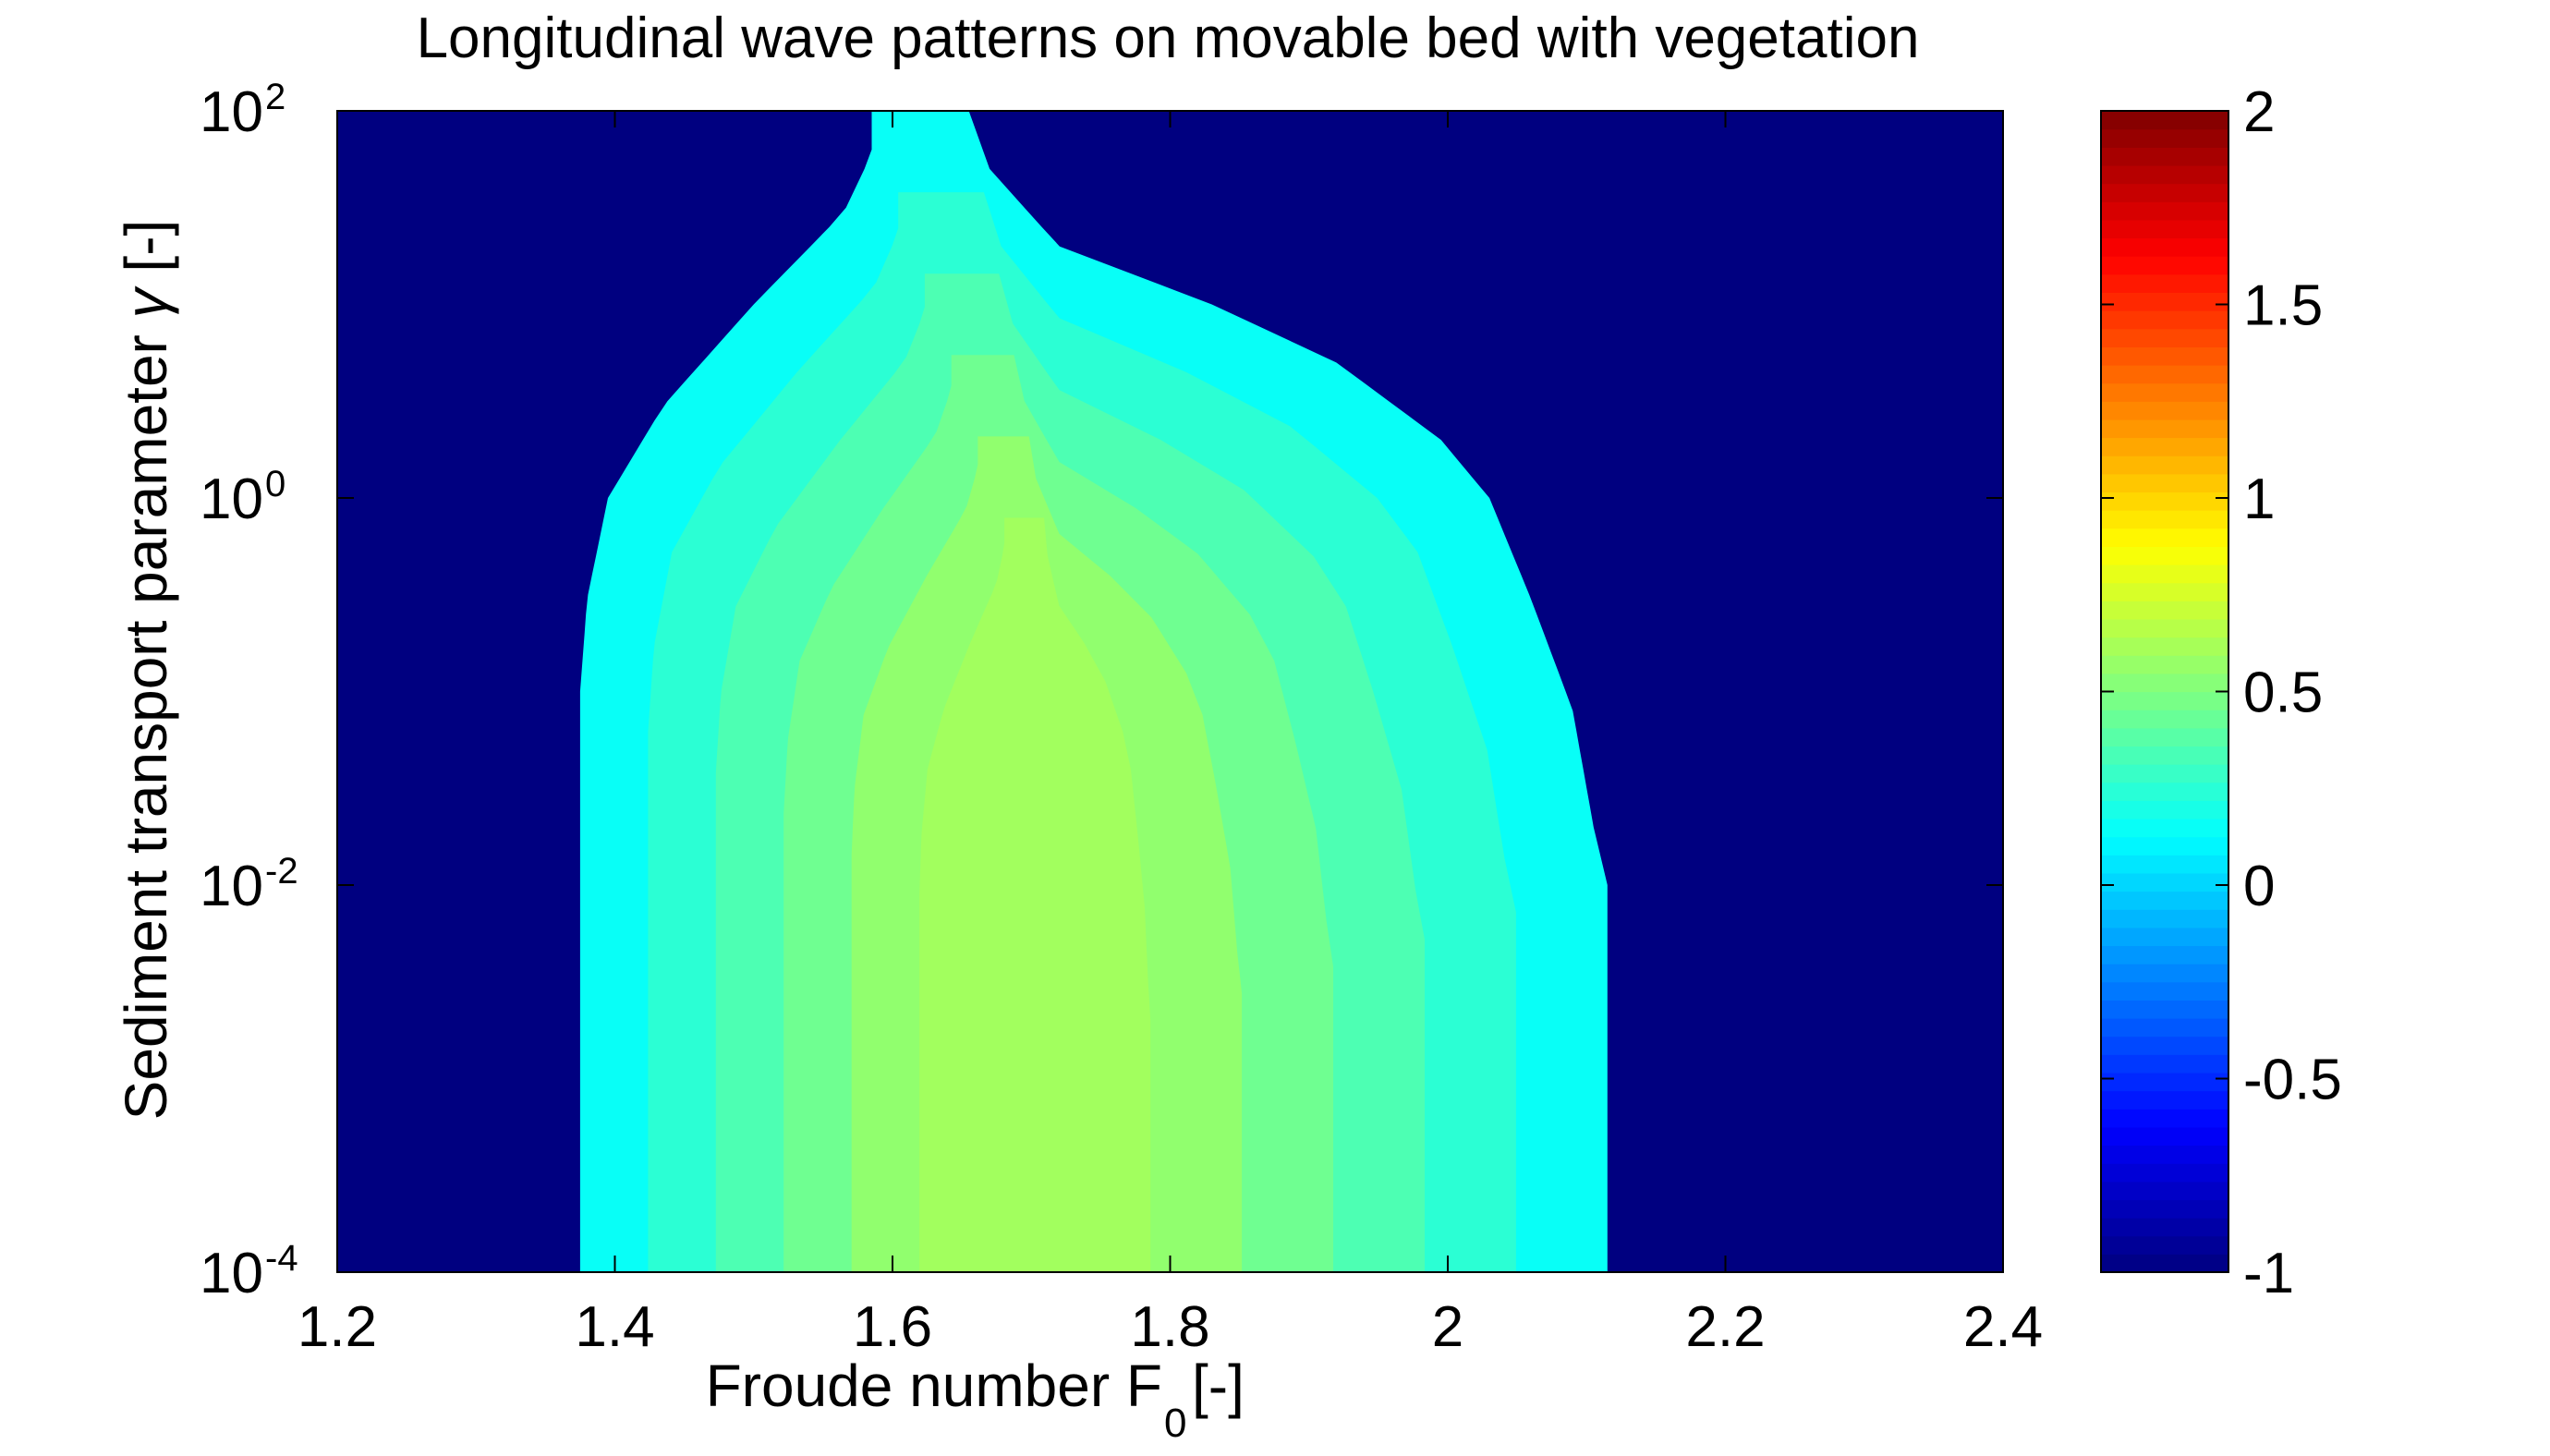  Describe the element at coordinates (2283, 693) in the screenshot. I see `colorbar-tick-label: 0.5` at that location.